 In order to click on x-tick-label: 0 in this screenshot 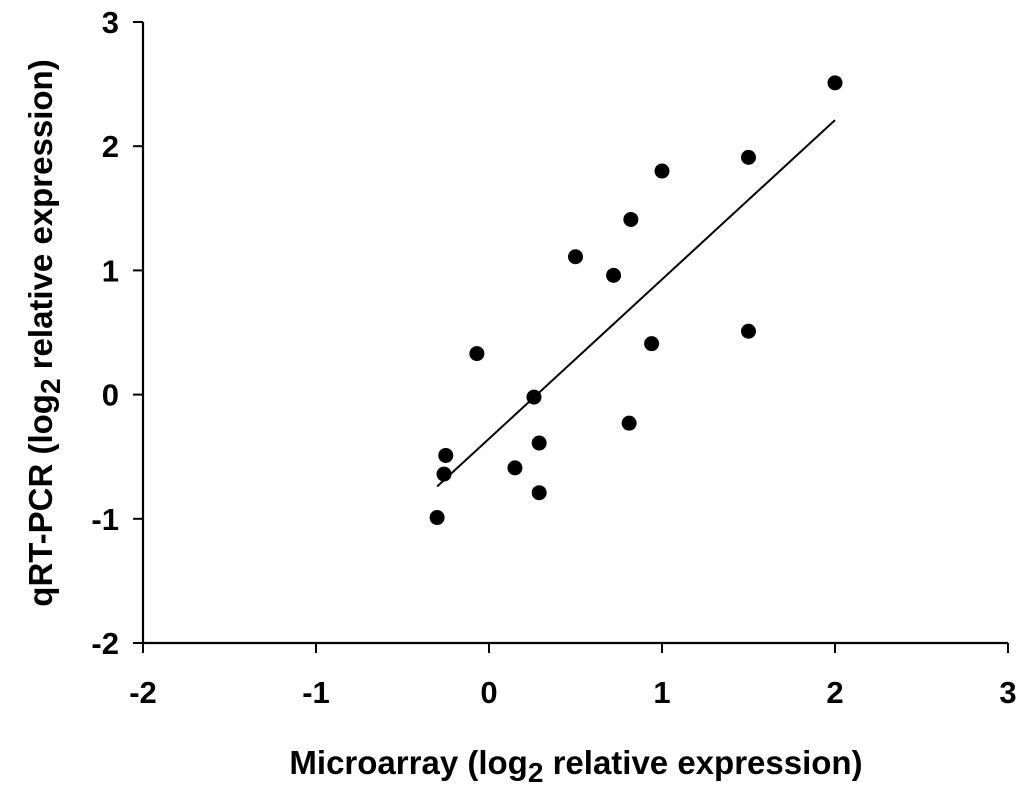, I will do `click(488, 692)`.